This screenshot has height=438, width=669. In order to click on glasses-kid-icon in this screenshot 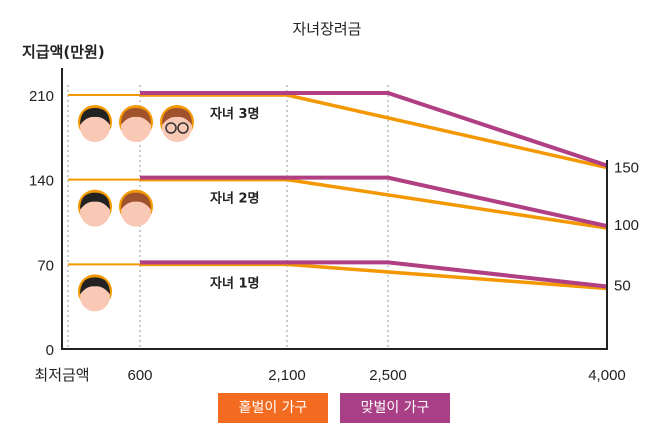, I will do `click(177, 123)`.